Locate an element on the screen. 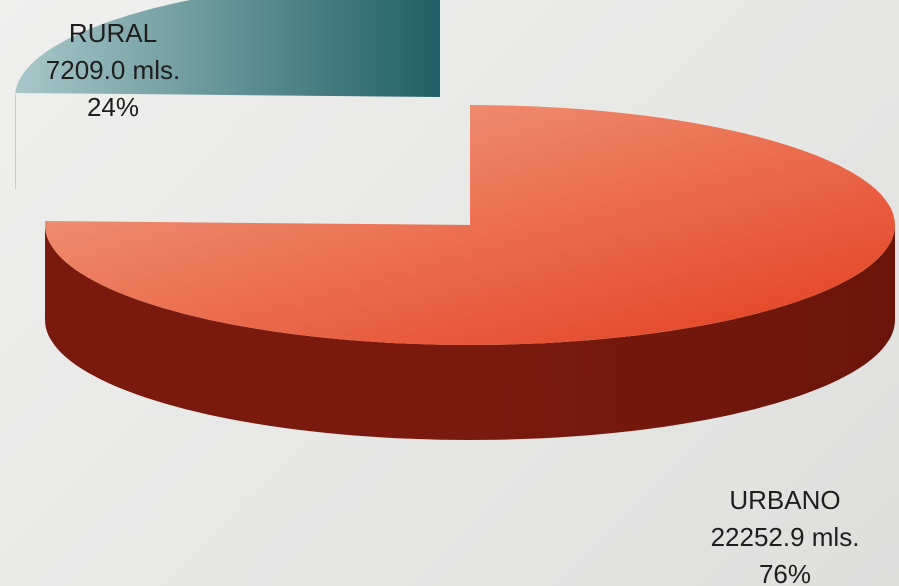  label-rural-value: 7209.0 mls. is located at coordinates (113, 70).